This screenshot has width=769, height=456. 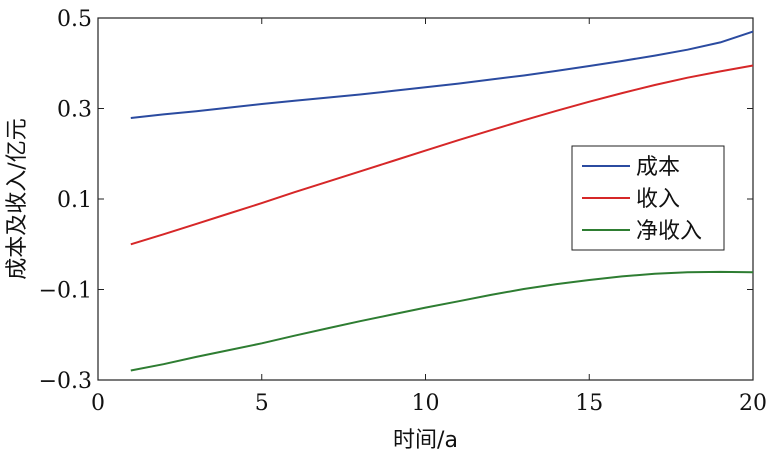 I want to click on y-tick-label: 0.3, so click(x=74, y=110).